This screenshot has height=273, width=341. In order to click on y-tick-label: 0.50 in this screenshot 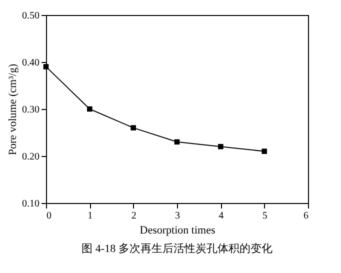, I will do `click(31, 16)`.